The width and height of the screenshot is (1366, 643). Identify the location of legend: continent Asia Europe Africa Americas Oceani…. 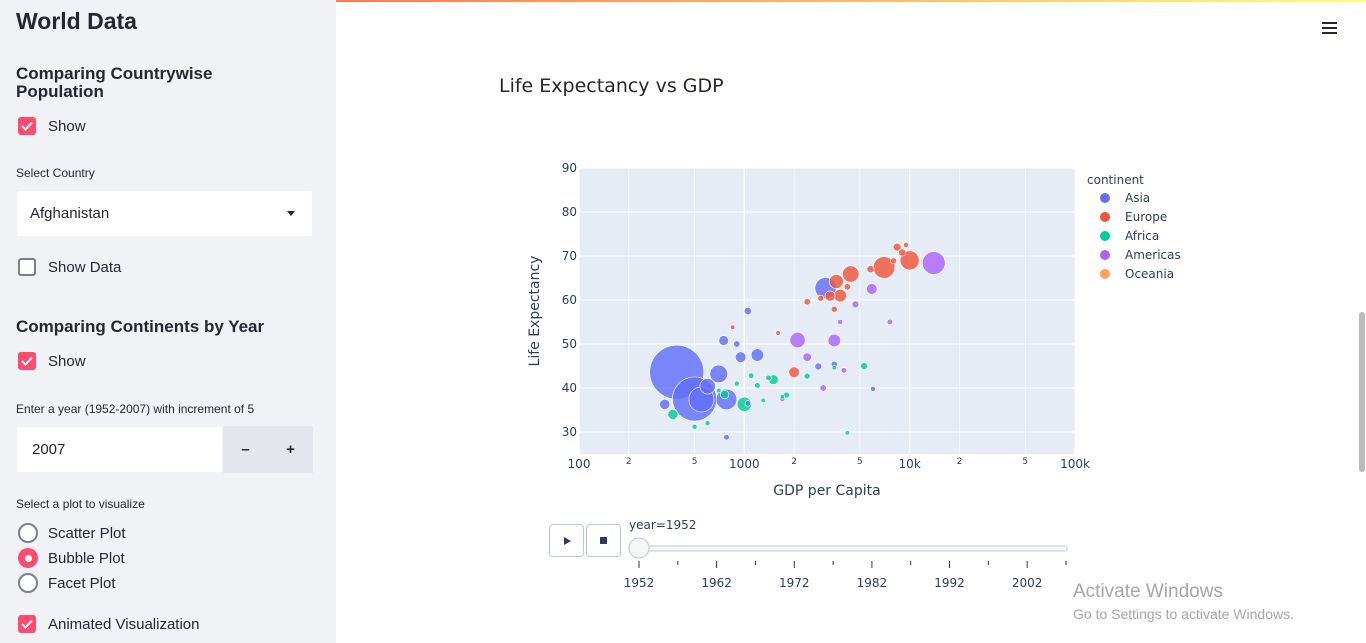
(1134, 227).